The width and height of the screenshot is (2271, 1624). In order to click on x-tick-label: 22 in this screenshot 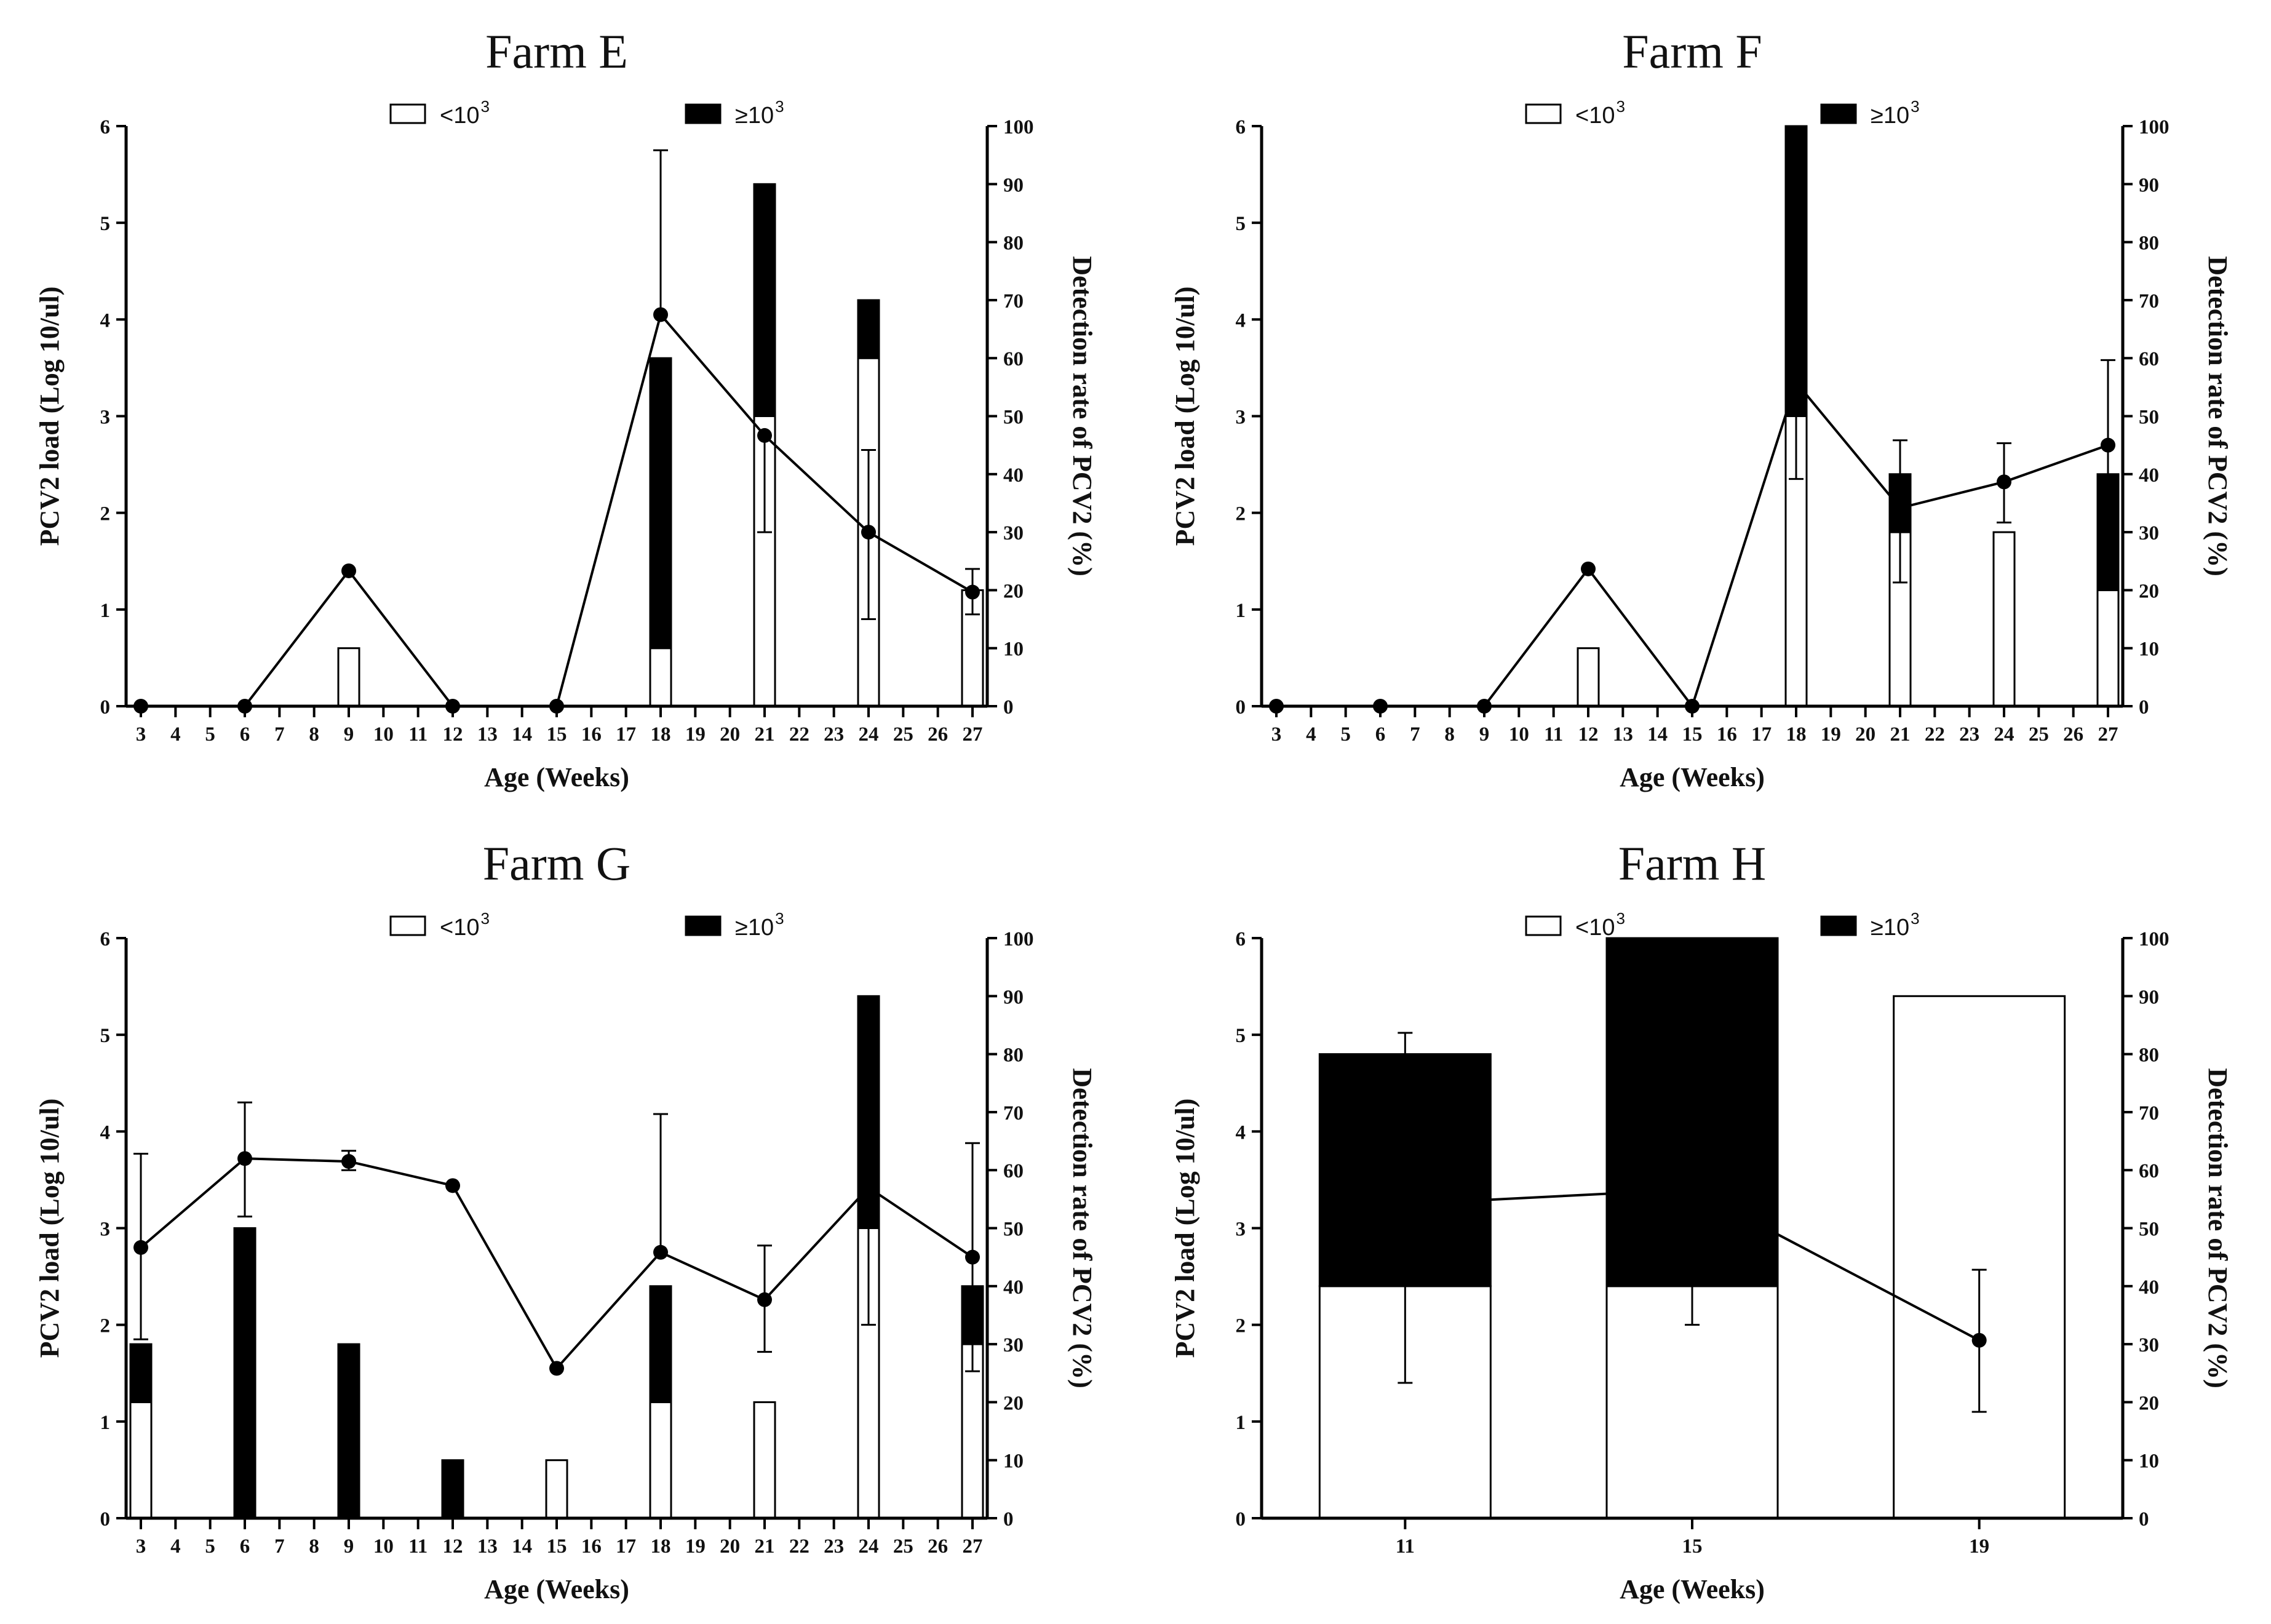, I will do `click(1935, 734)`.